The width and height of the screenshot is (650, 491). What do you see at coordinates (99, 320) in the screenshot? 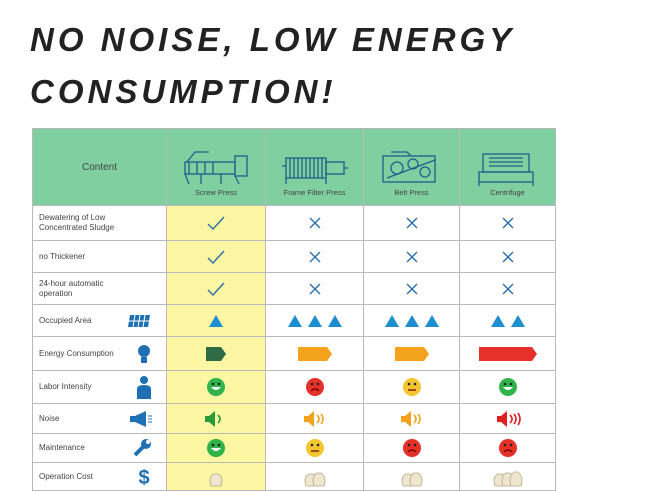
I see `row-label-cell: Occupied Area` at bounding box center [99, 320].